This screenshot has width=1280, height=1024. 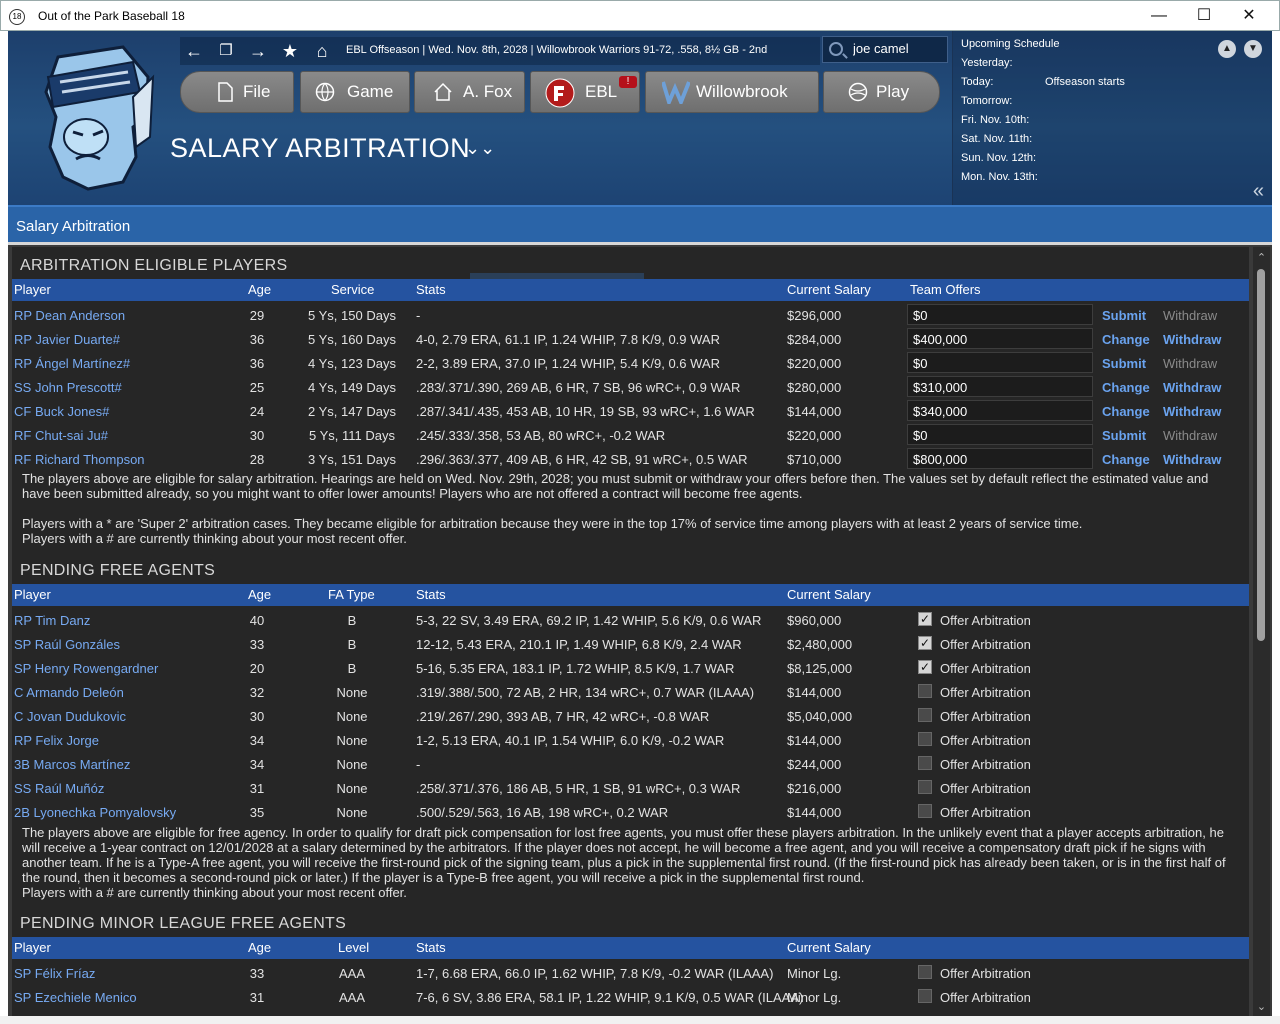 I want to click on minimize-button: —, so click(x=1159, y=15).